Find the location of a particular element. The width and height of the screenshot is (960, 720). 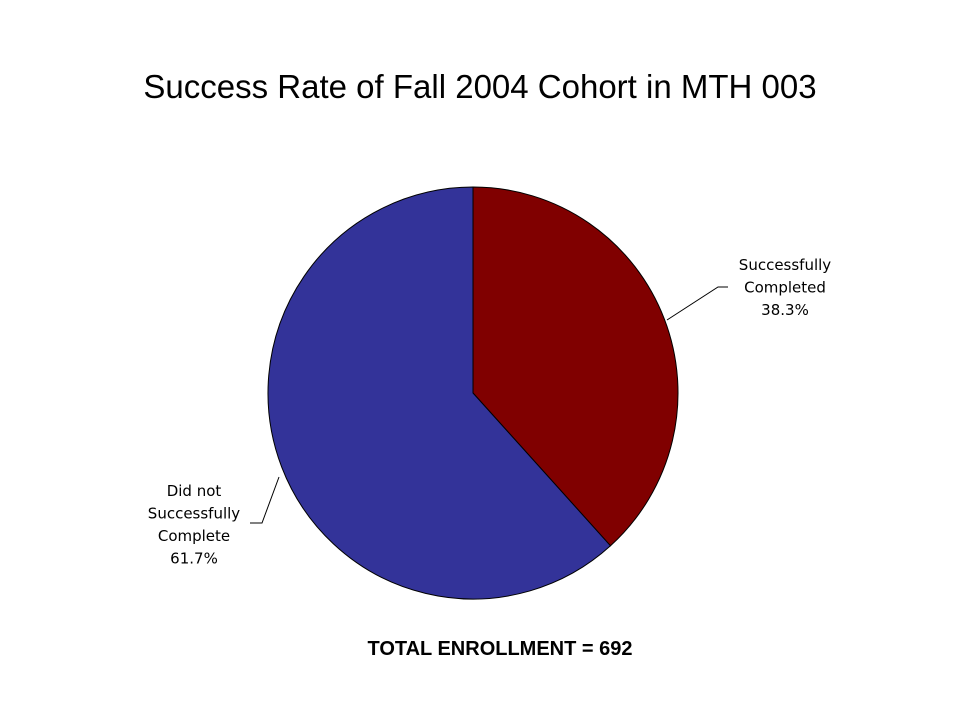

slice-label-0-line-2: 38.3% is located at coordinates (785, 310).